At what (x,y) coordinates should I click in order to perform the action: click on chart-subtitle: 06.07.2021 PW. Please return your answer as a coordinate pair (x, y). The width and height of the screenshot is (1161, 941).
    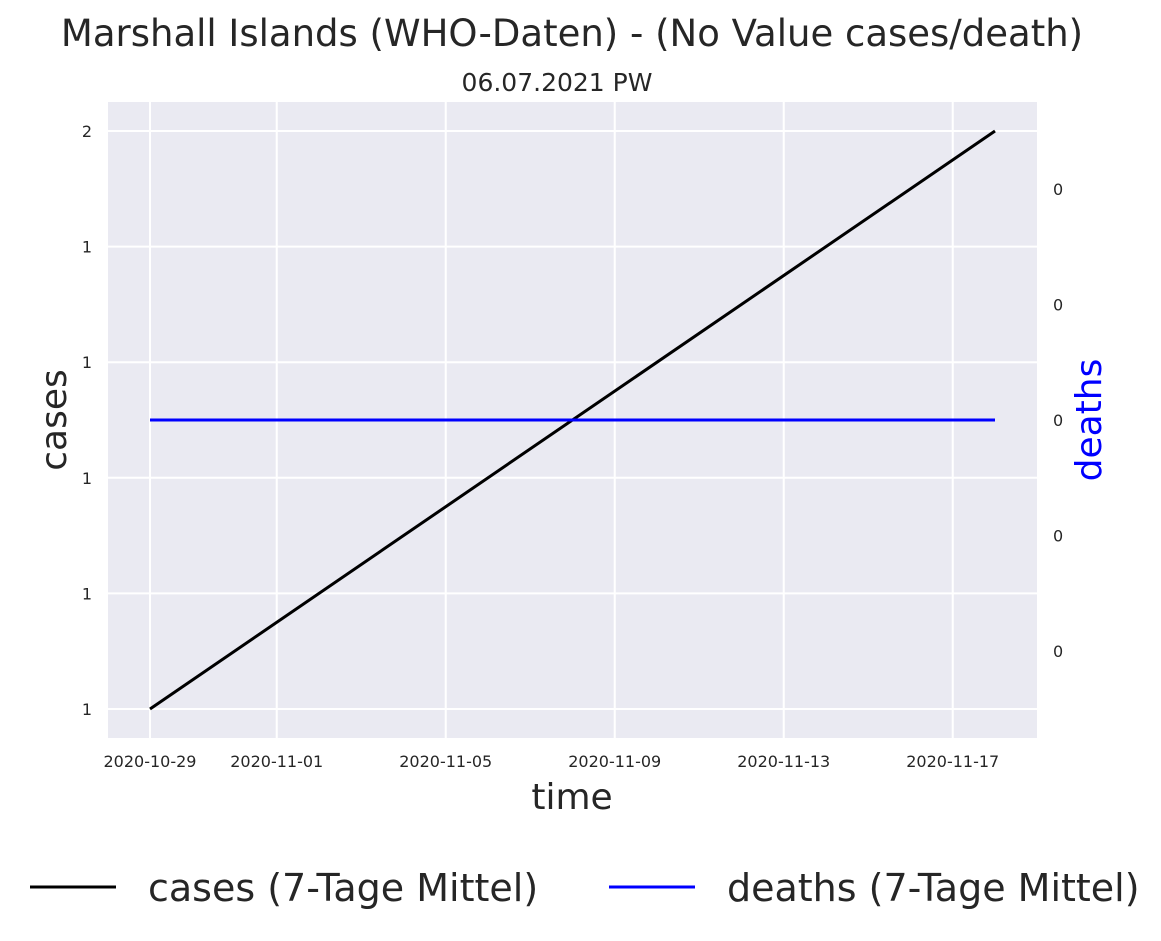
    Looking at the image, I should click on (557, 82).